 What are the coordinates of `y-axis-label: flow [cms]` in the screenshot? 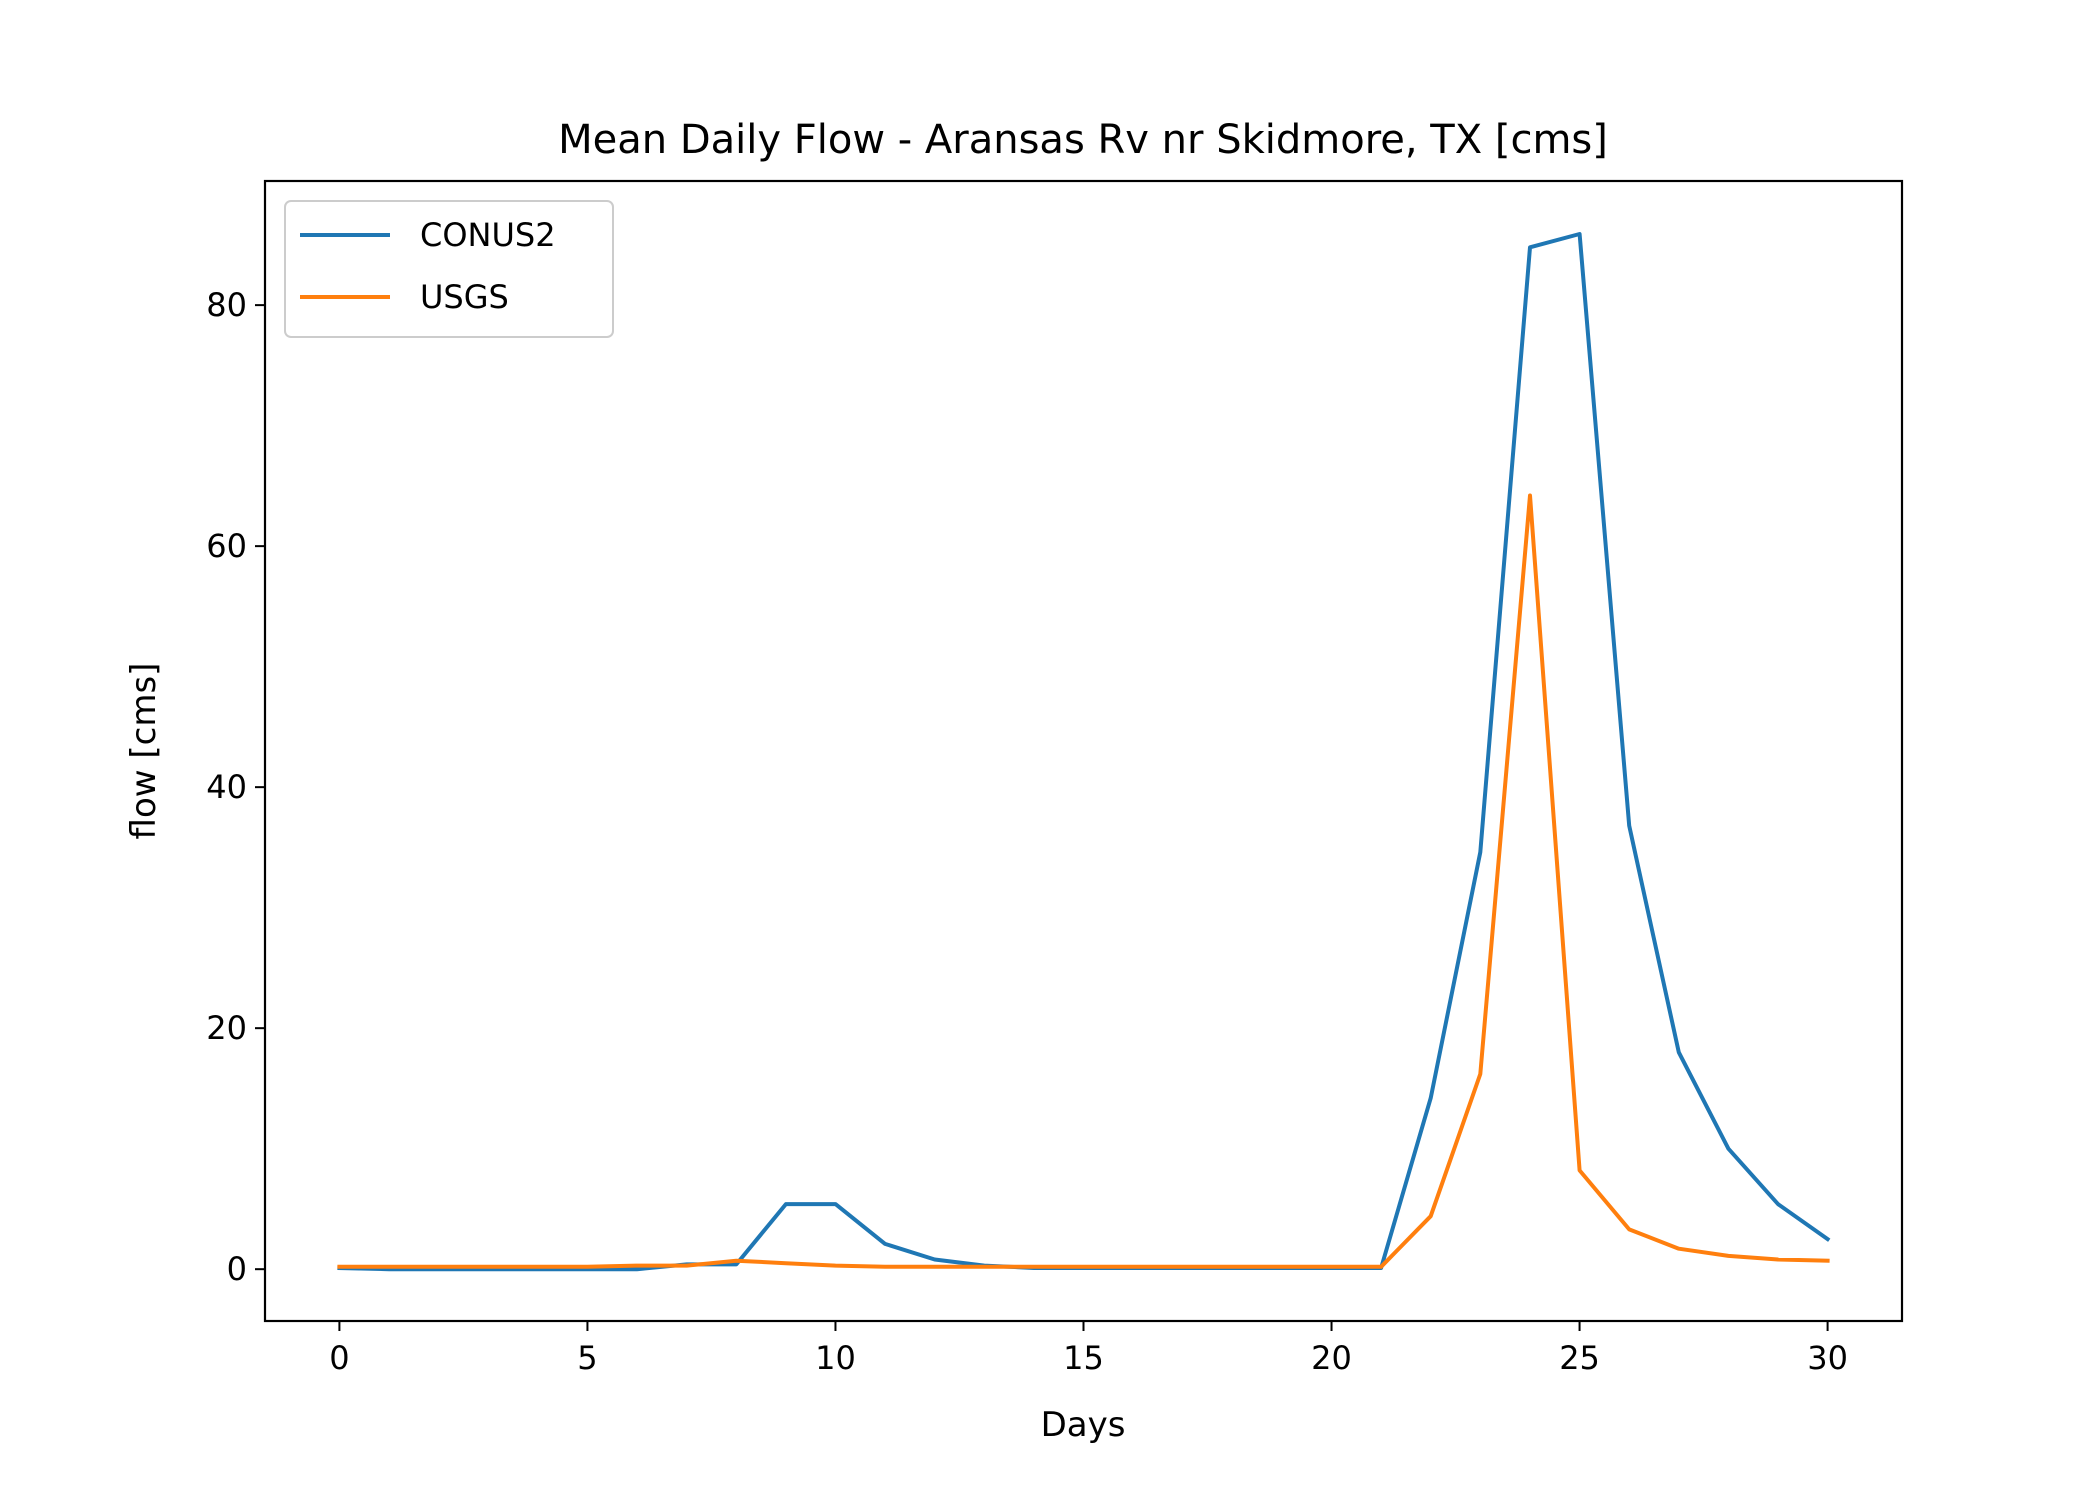 It's located at (144, 751).